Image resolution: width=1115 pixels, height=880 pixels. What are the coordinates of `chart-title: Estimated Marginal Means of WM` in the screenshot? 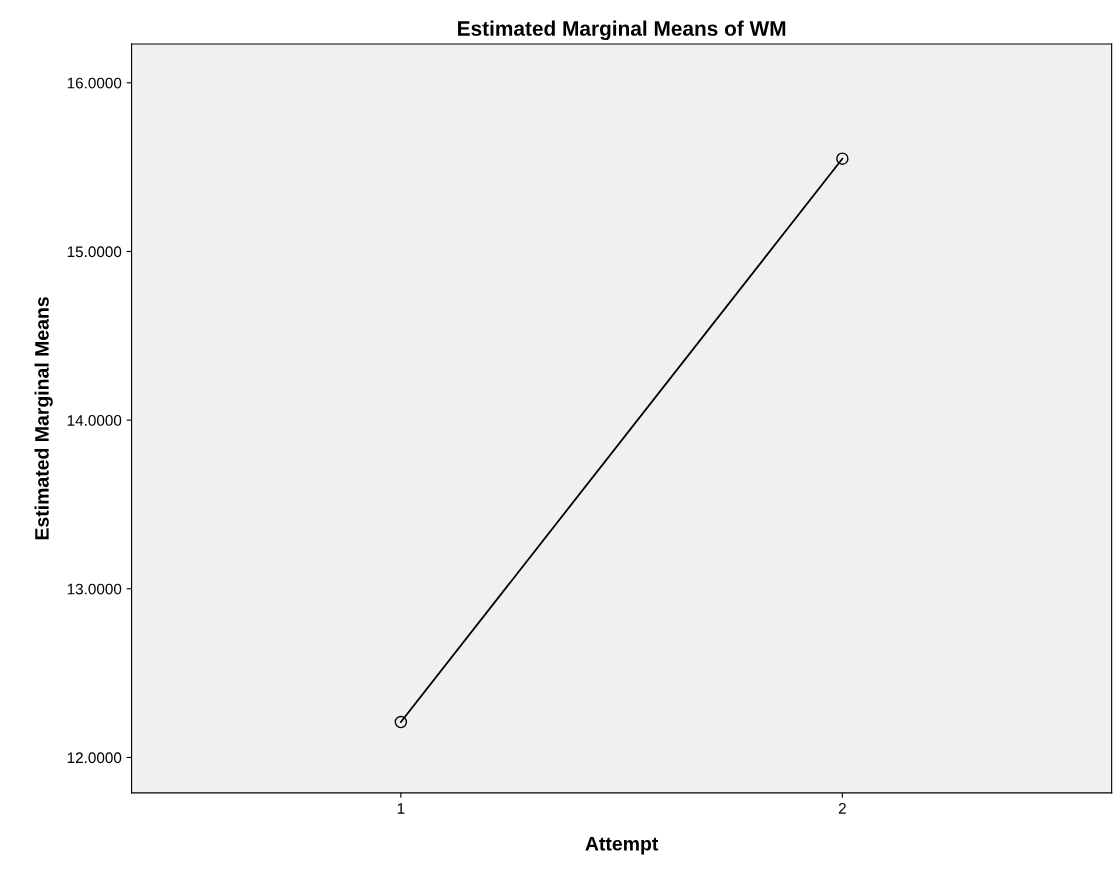 It's located at (622, 30).